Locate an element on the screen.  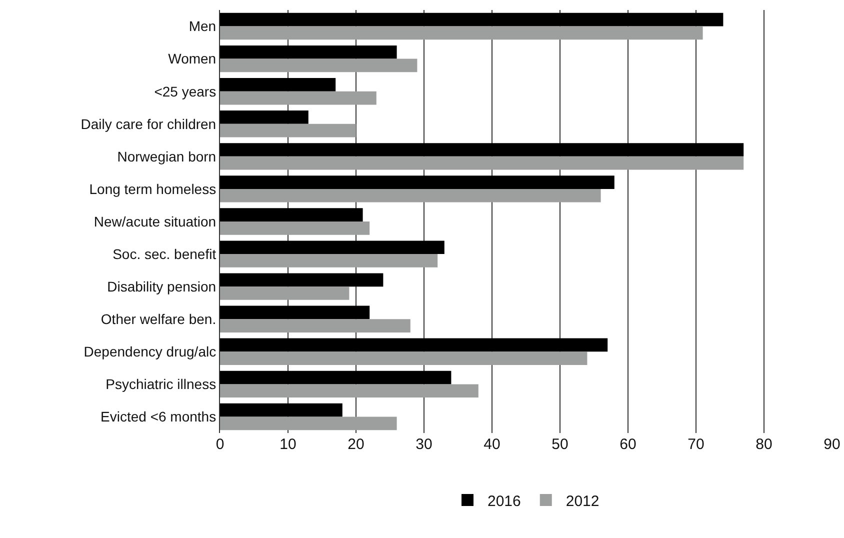
x-tick-label: 60 is located at coordinates (628, 444).